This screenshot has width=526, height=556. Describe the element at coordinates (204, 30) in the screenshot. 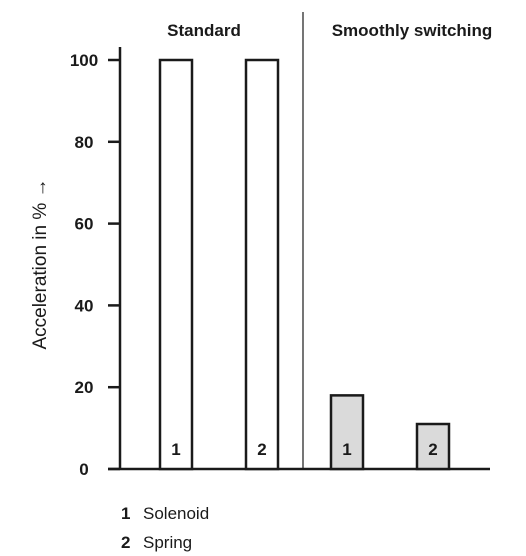

I see `panel-title: Standard` at that location.